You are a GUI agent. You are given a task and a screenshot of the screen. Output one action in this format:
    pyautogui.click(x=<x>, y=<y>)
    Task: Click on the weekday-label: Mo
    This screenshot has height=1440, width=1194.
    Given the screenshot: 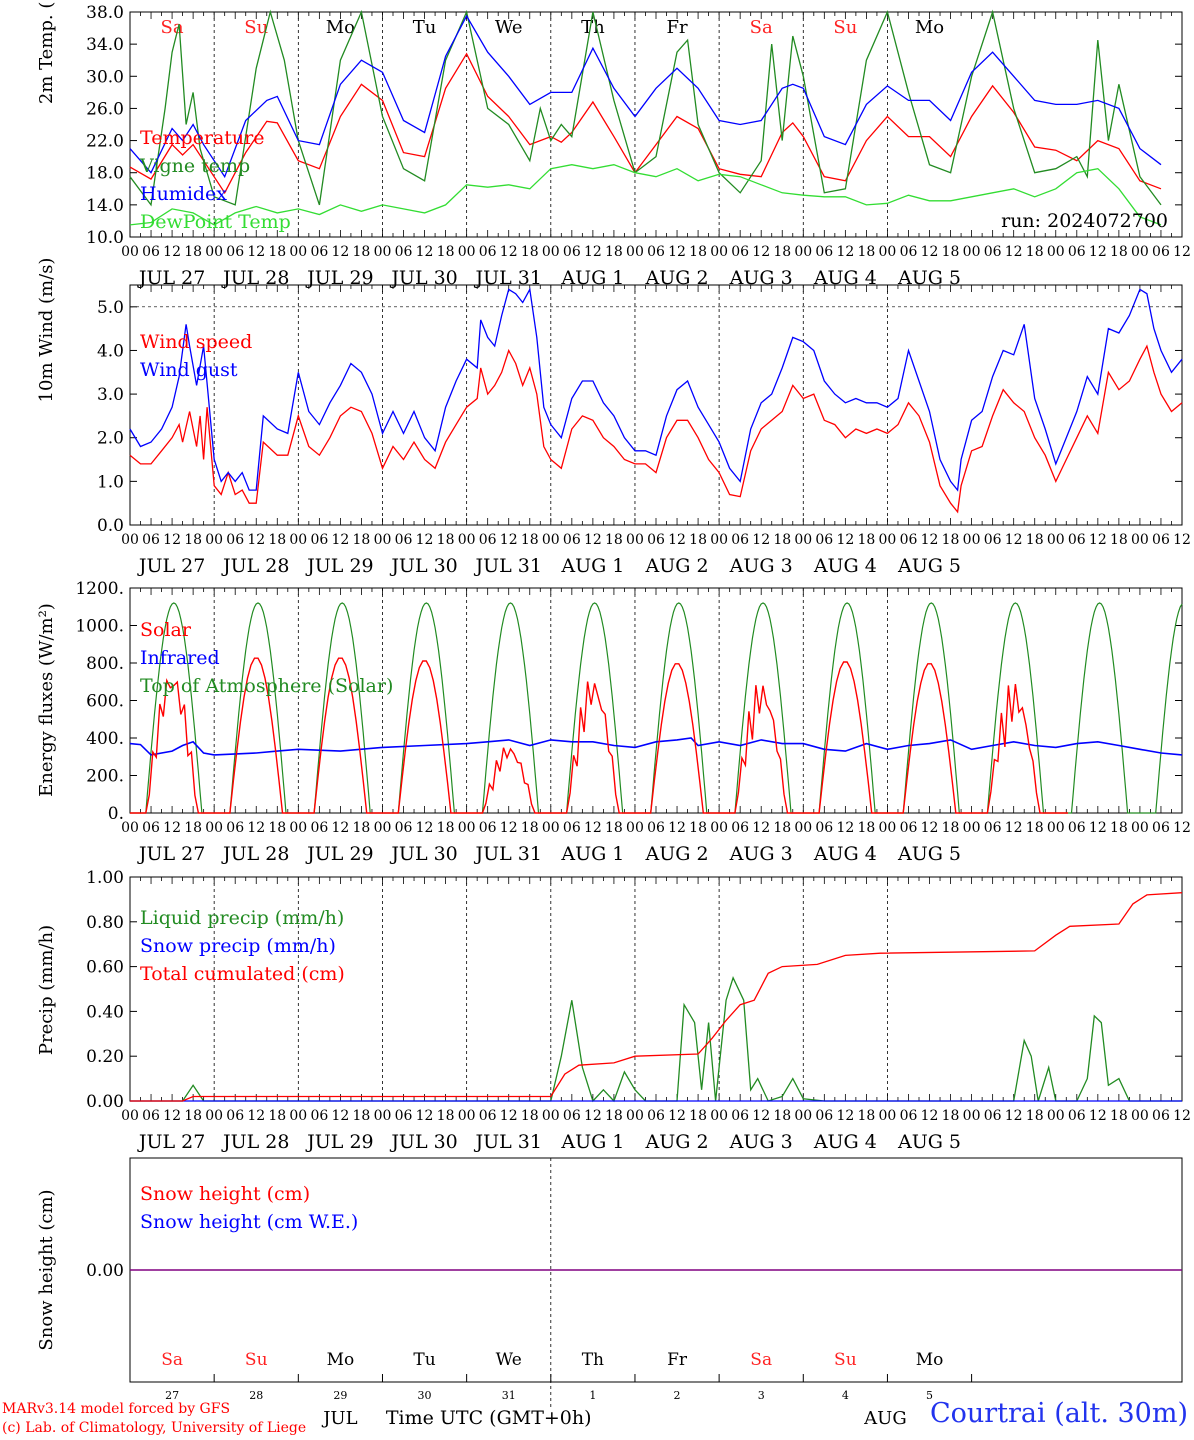 What is the action you would take?
    pyautogui.click(x=340, y=27)
    